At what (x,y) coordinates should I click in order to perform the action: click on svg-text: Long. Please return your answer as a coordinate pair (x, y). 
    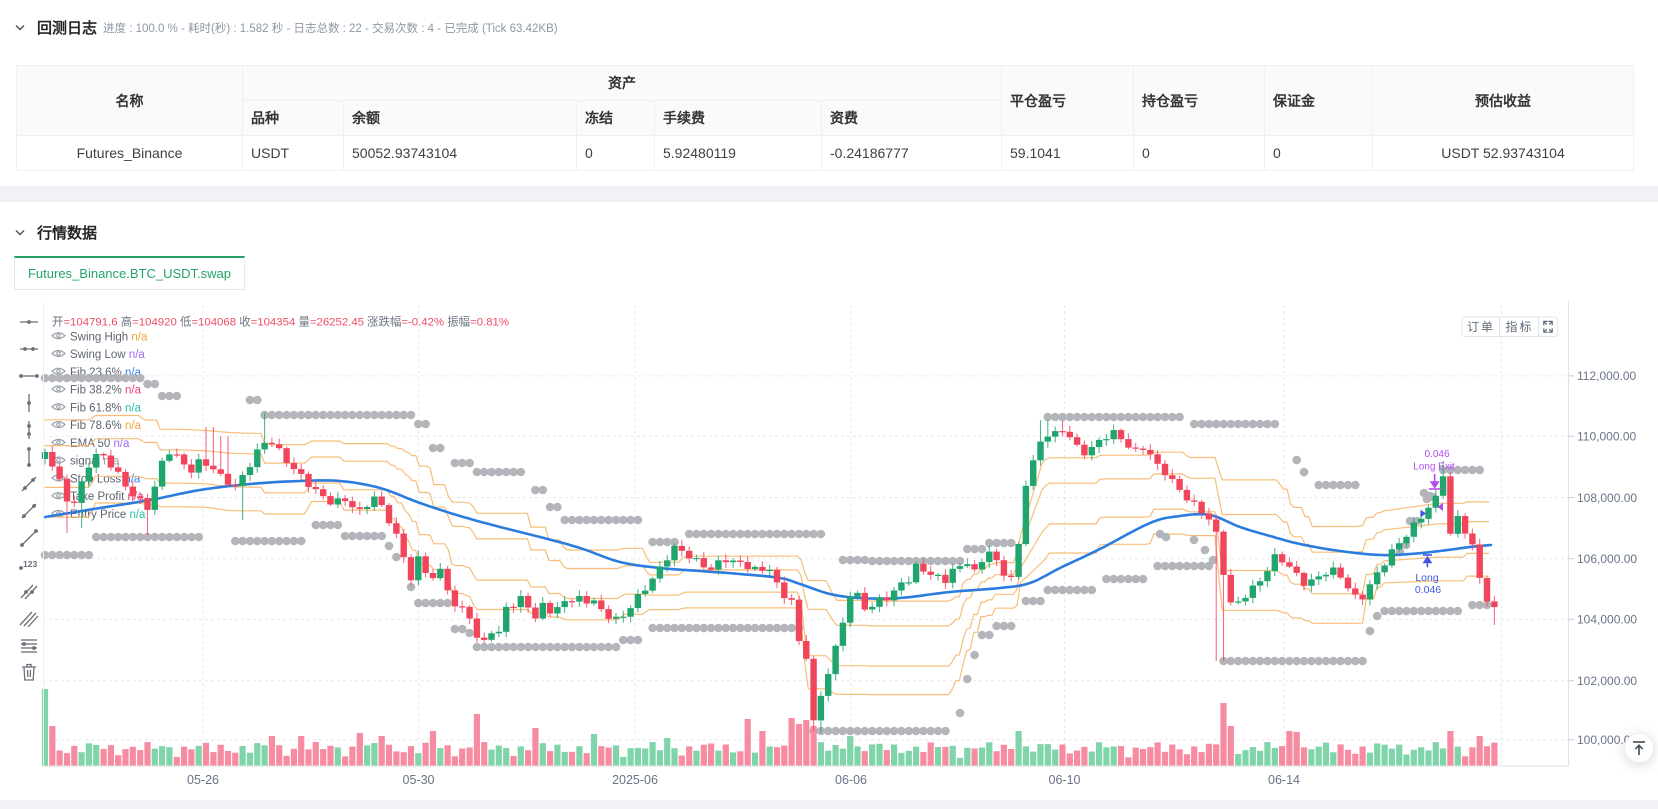
    Looking at the image, I should click on (1427, 578).